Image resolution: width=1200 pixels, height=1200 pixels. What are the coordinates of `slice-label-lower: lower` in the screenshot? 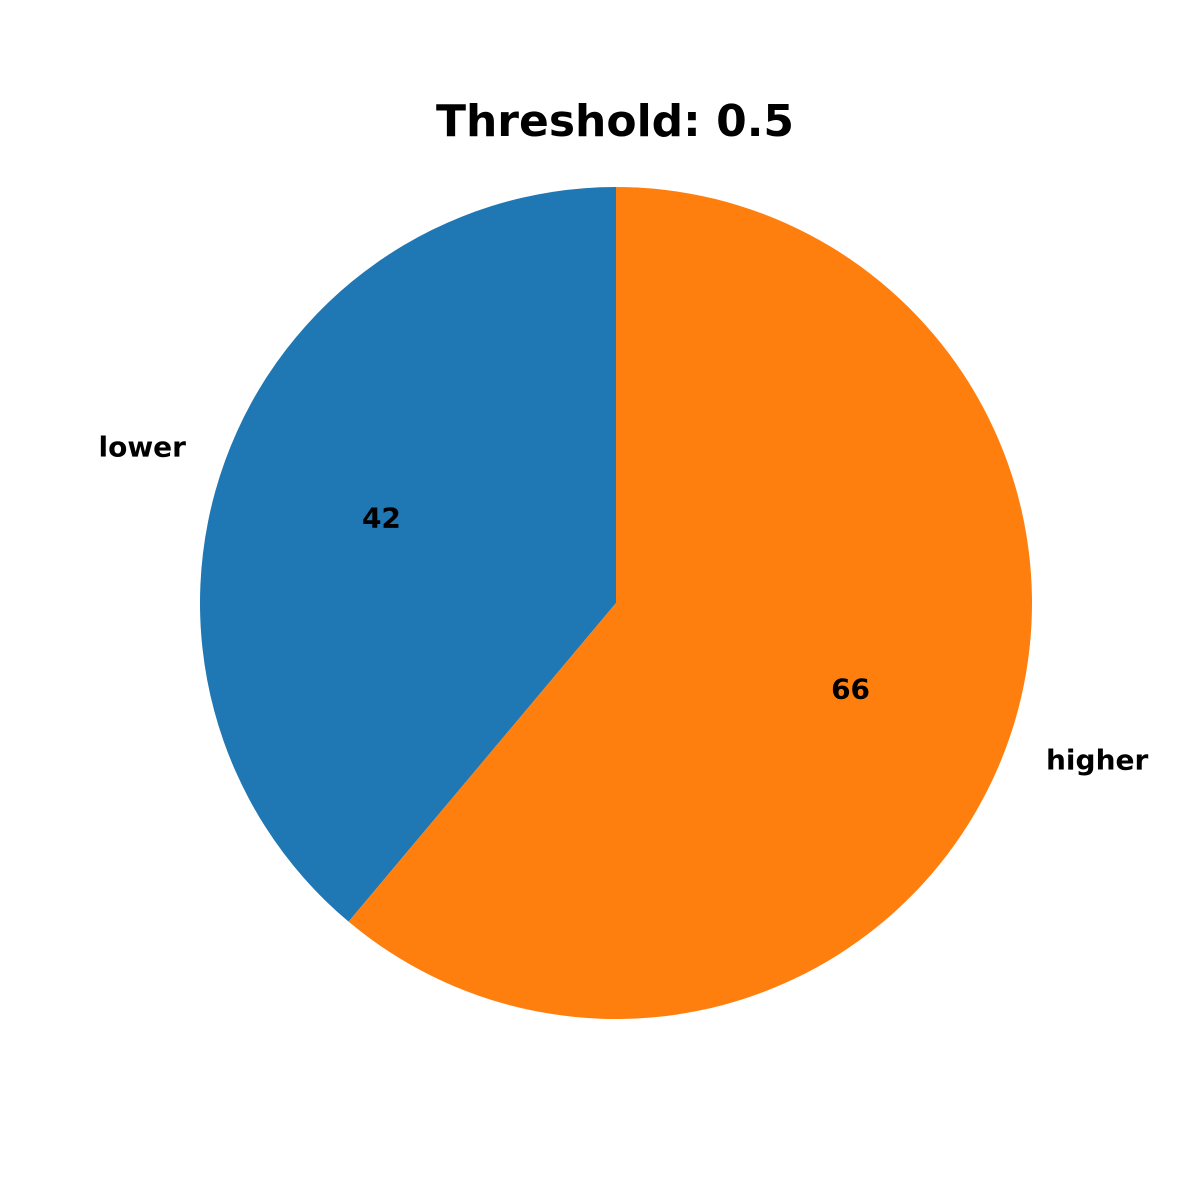 It's located at (142, 446).